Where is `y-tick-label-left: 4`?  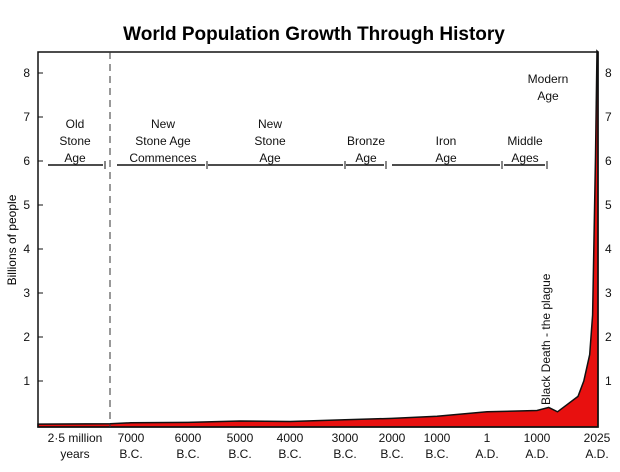
y-tick-label-left: 4 is located at coordinates (26, 249).